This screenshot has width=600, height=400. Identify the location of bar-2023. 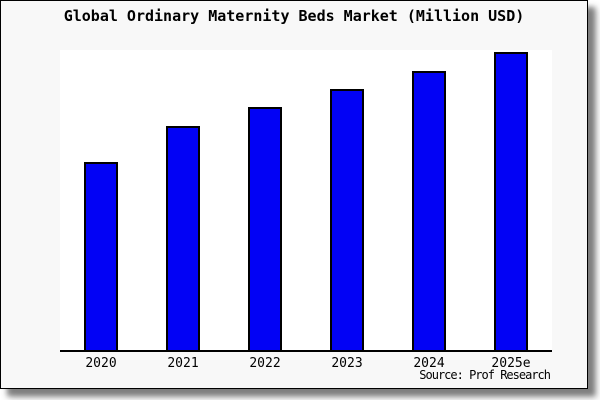
(347, 219).